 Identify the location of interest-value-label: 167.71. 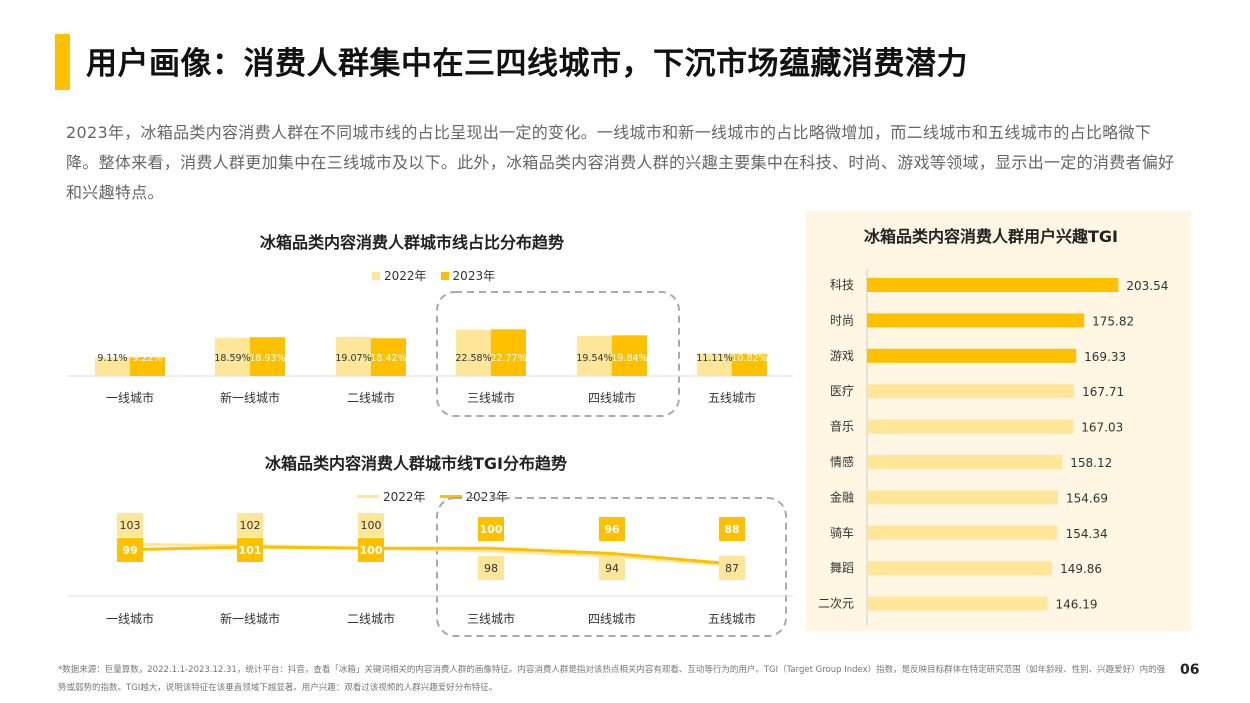
(1103, 392).